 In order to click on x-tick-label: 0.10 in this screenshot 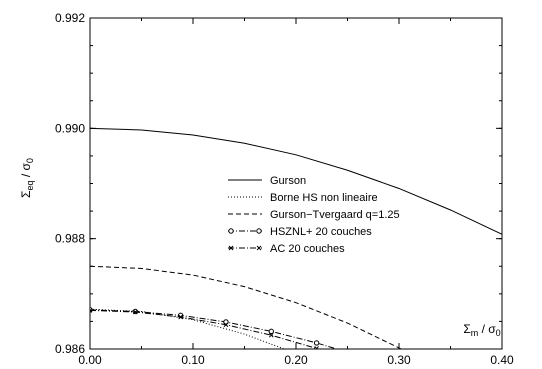, I will do `click(193, 360)`.